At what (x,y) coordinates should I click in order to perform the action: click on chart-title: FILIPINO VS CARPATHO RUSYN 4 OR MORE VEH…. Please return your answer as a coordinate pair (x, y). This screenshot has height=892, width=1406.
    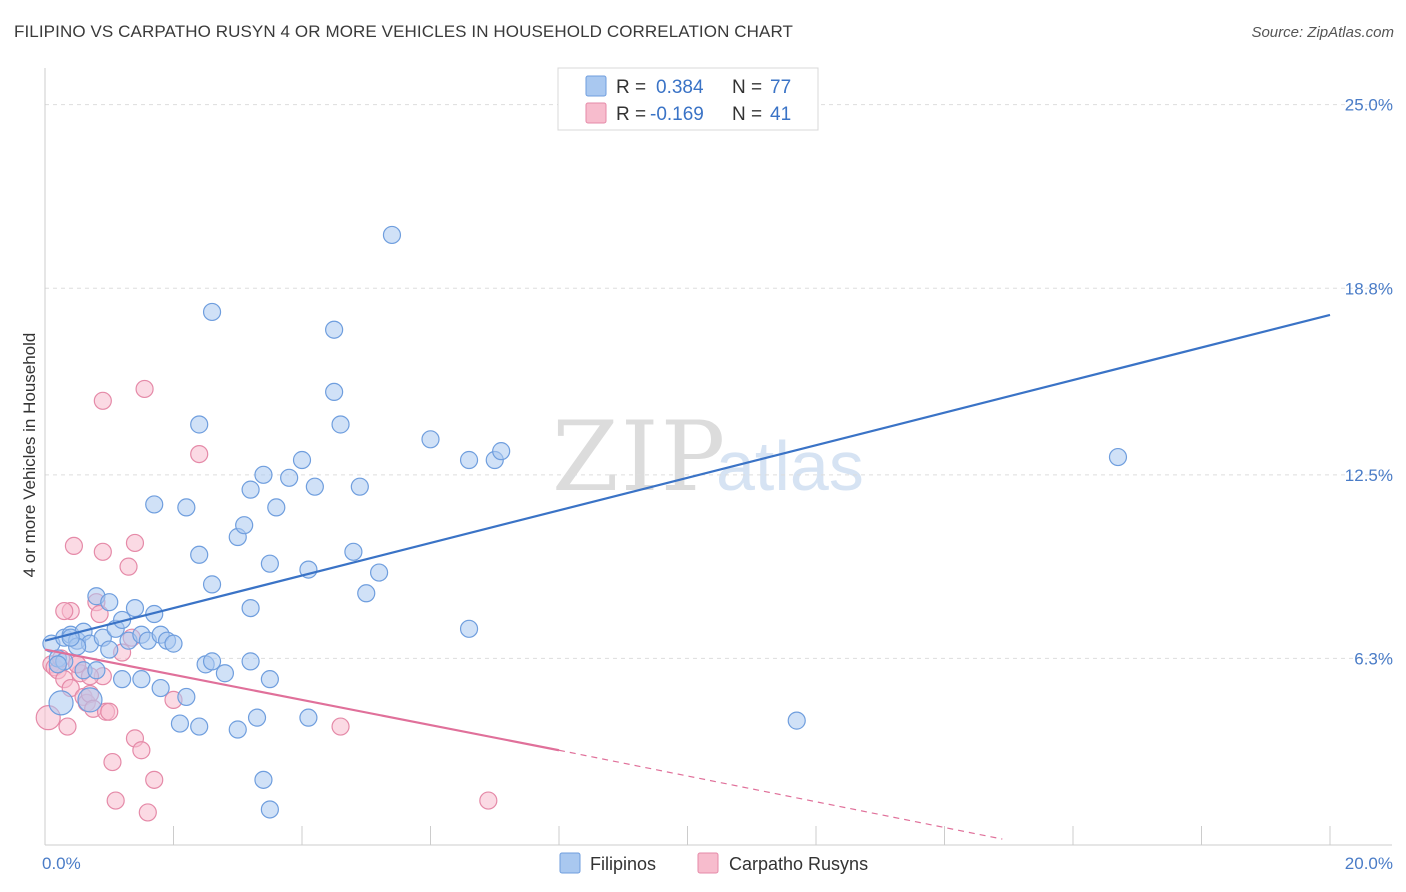
    Looking at the image, I should click on (404, 31).